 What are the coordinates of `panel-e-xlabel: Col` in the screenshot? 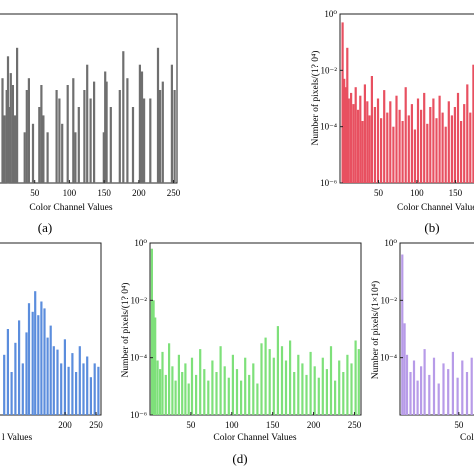 It's located at (467, 438).